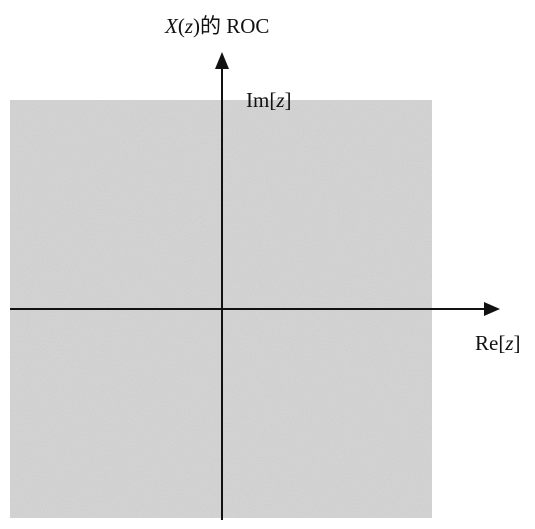 This screenshot has height=529, width=535. I want to click on re-label-var: z, so click(509, 343).